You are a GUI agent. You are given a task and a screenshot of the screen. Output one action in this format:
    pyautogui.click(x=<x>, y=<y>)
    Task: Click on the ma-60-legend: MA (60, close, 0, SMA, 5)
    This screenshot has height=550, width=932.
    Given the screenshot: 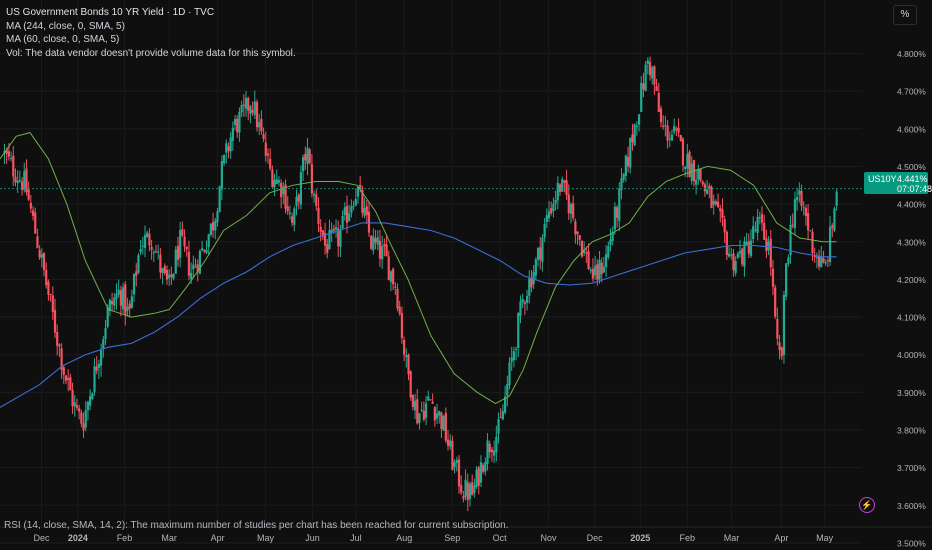 What is the action you would take?
    pyautogui.click(x=63, y=39)
    